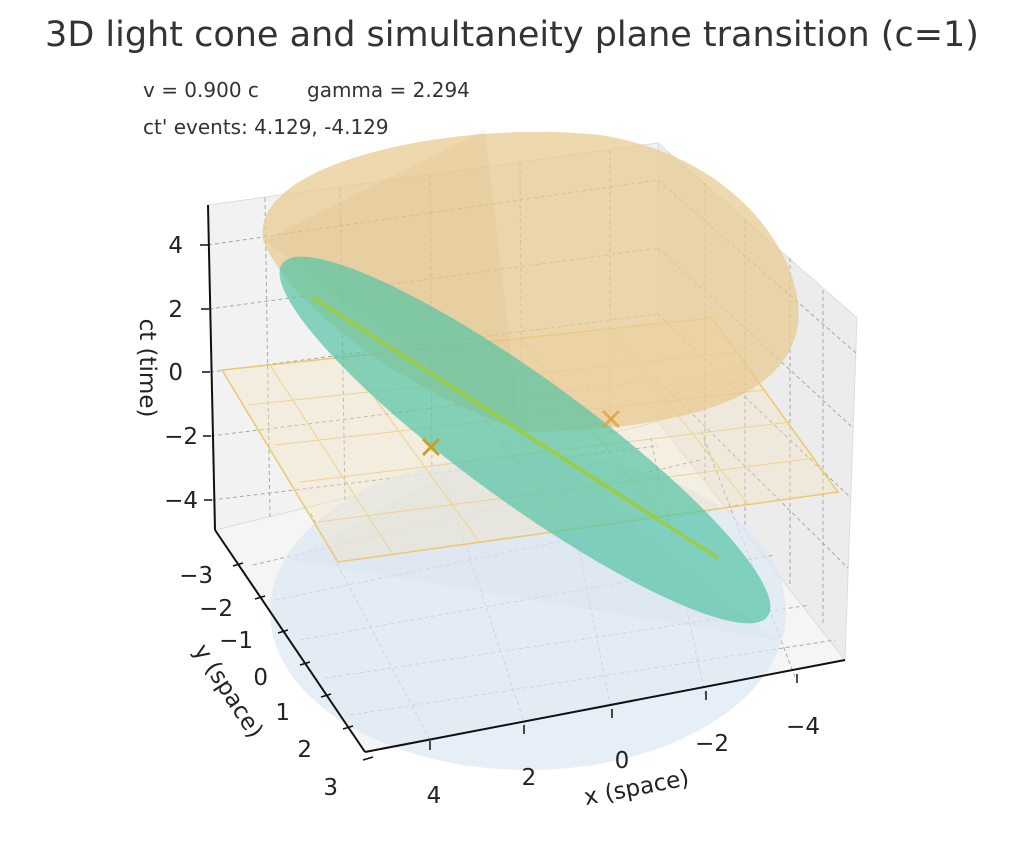 The image size is (1024, 846). I want to click on z-tick-label: 0, so click(175, 373).